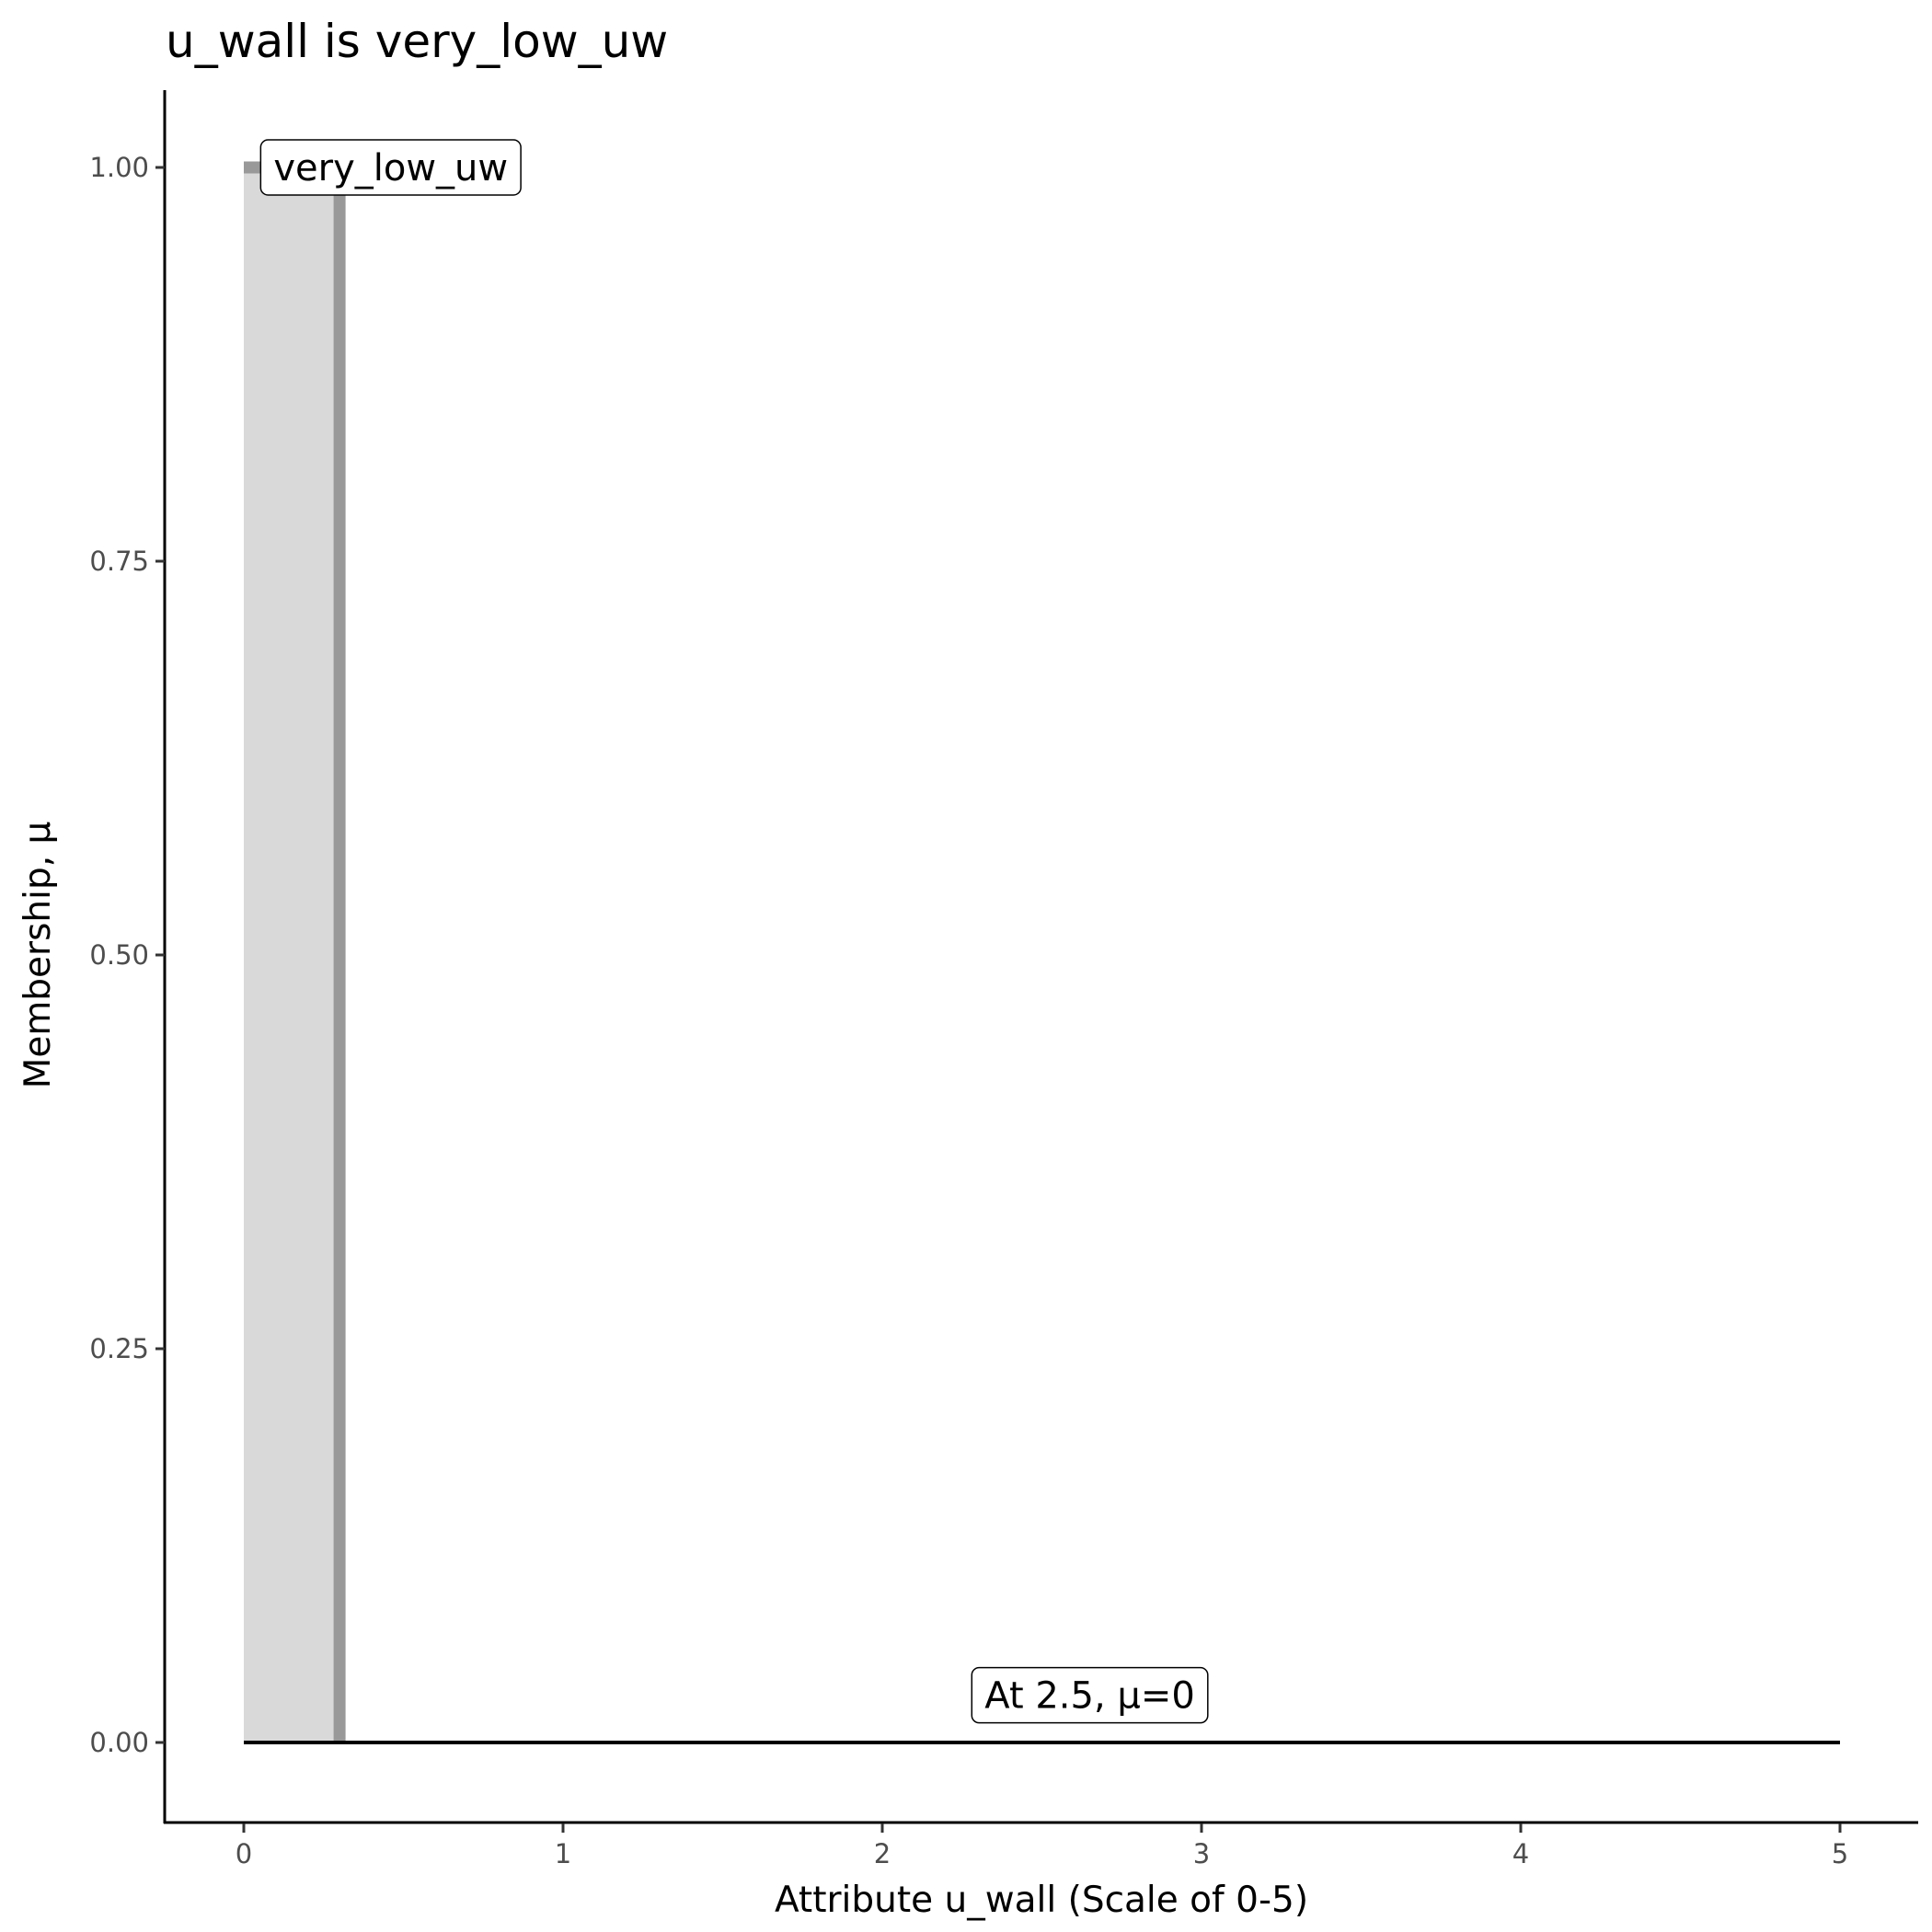  I want to click on y-ticks: 0.00 0.25 0.50 0.75 1.00, so click(127, 955).